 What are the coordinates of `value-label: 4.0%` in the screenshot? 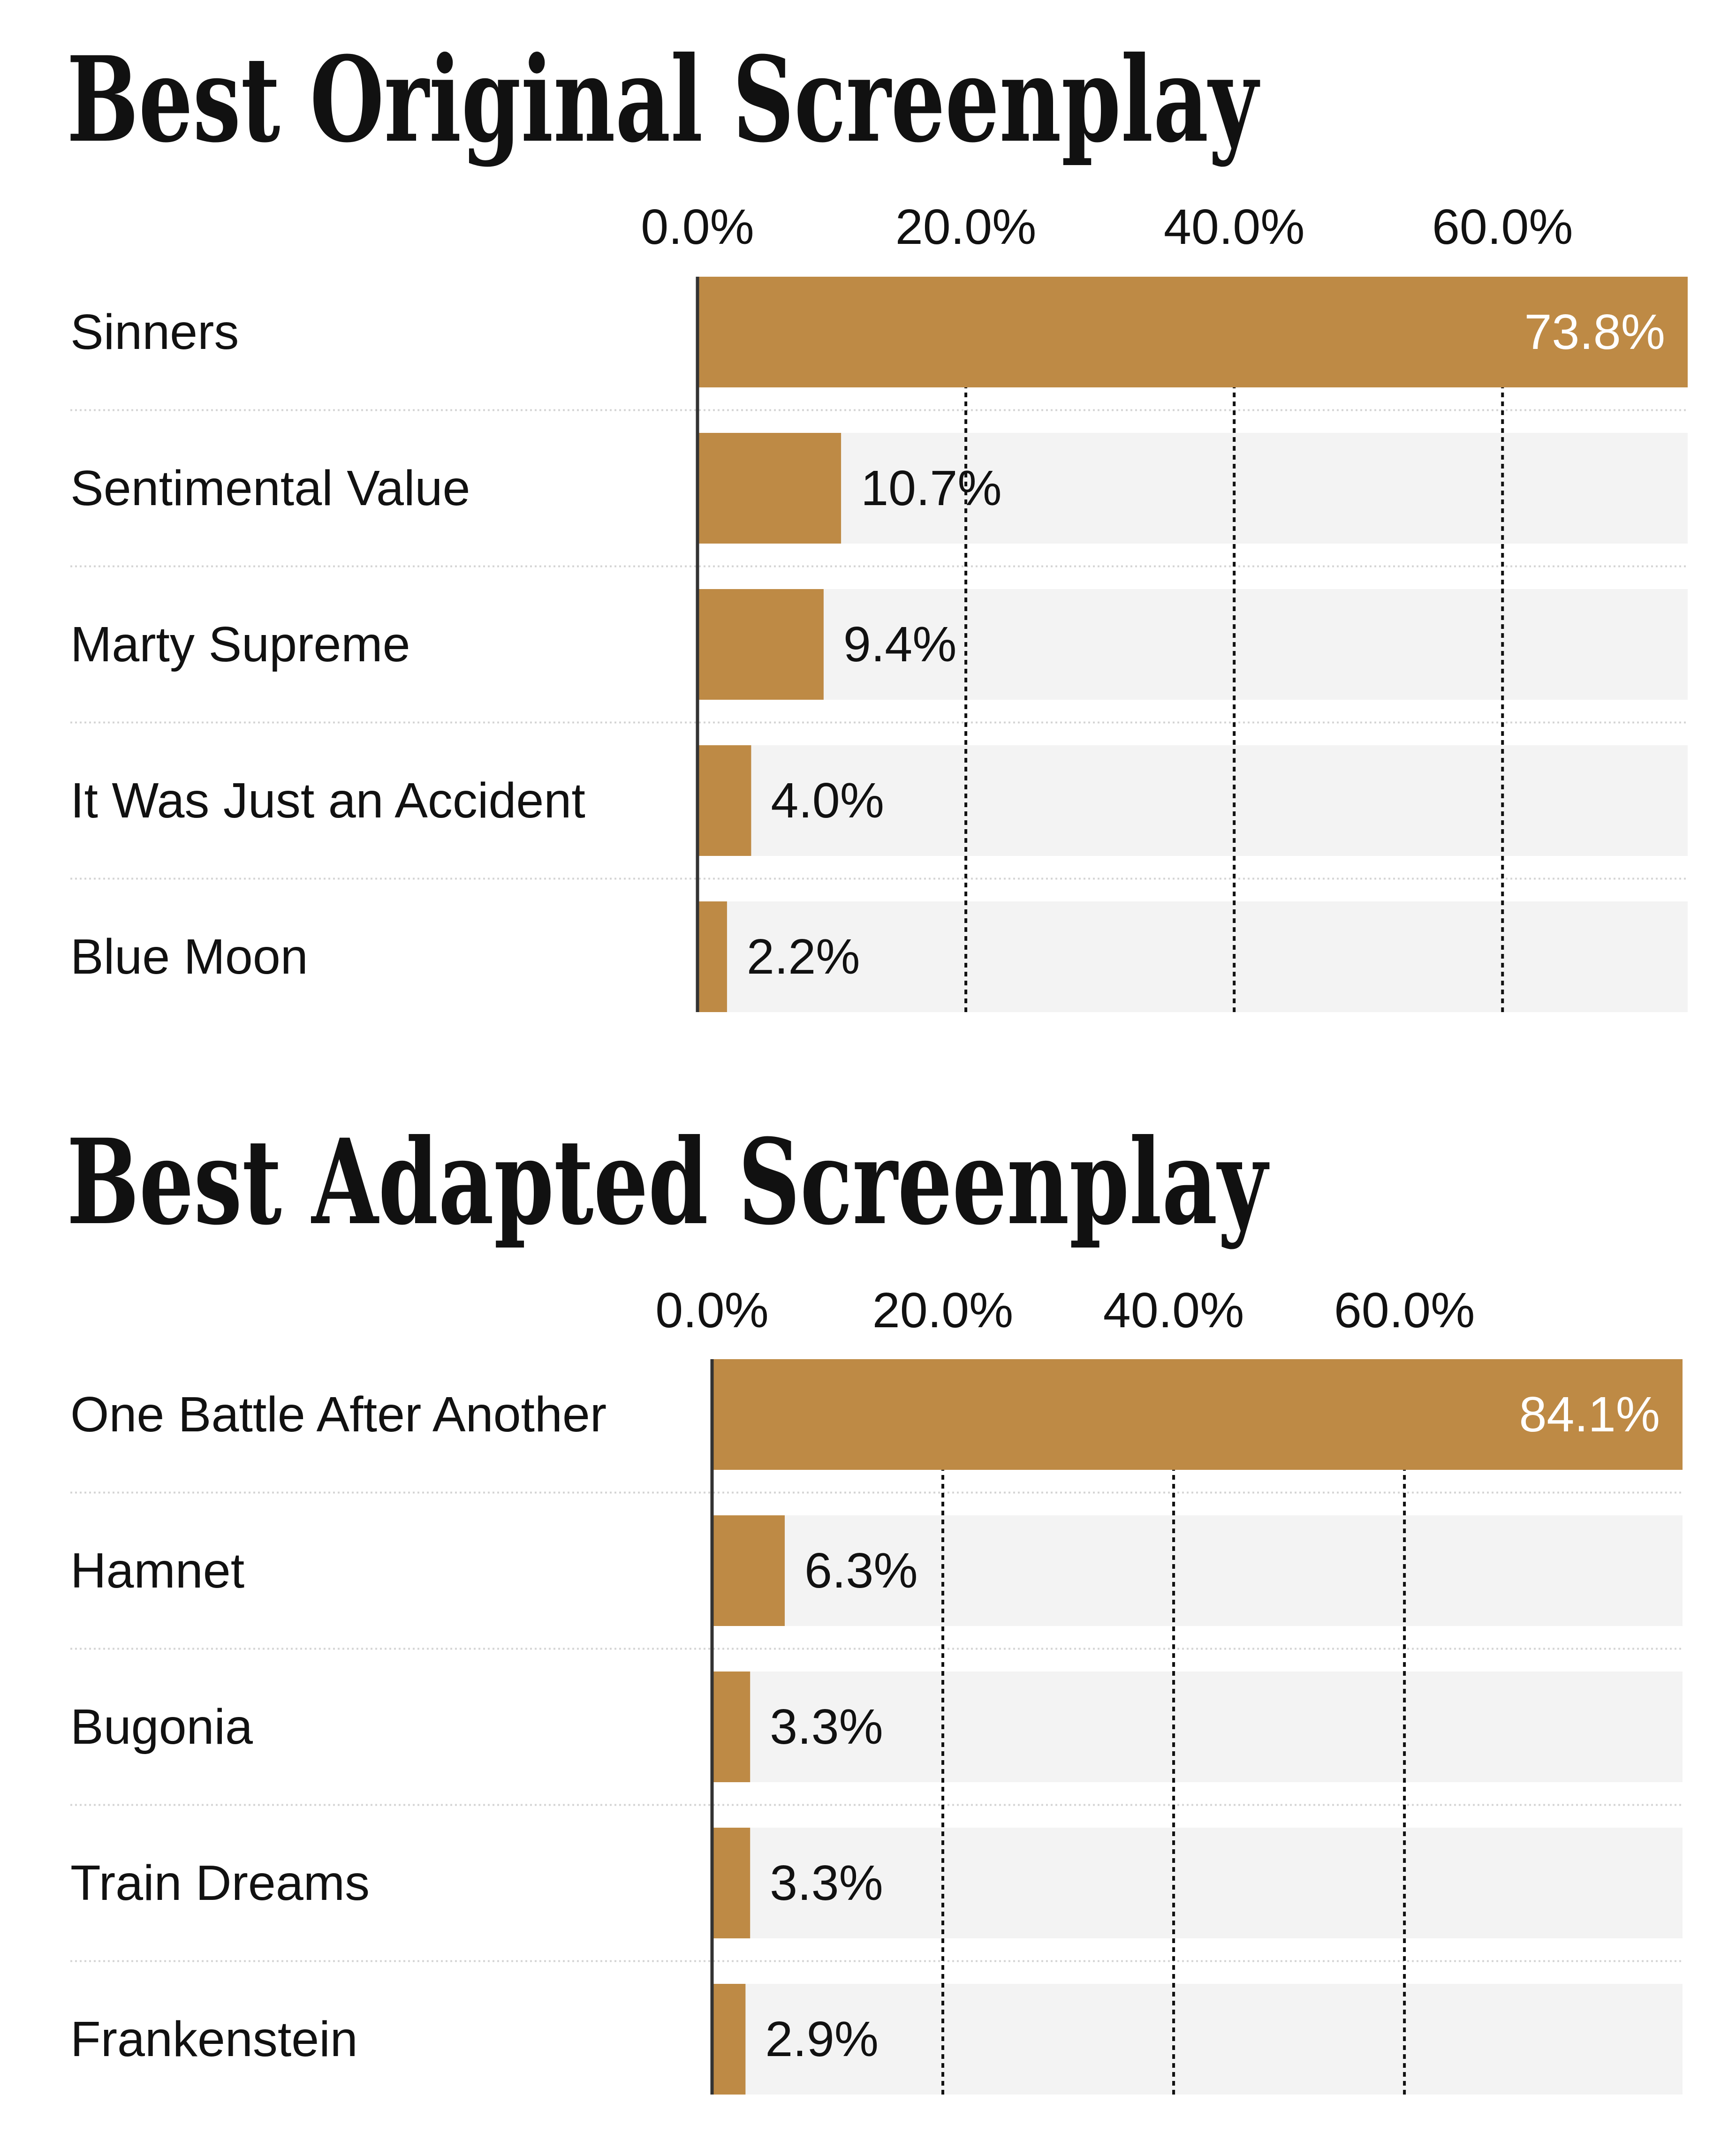 It's located at (827, 801).